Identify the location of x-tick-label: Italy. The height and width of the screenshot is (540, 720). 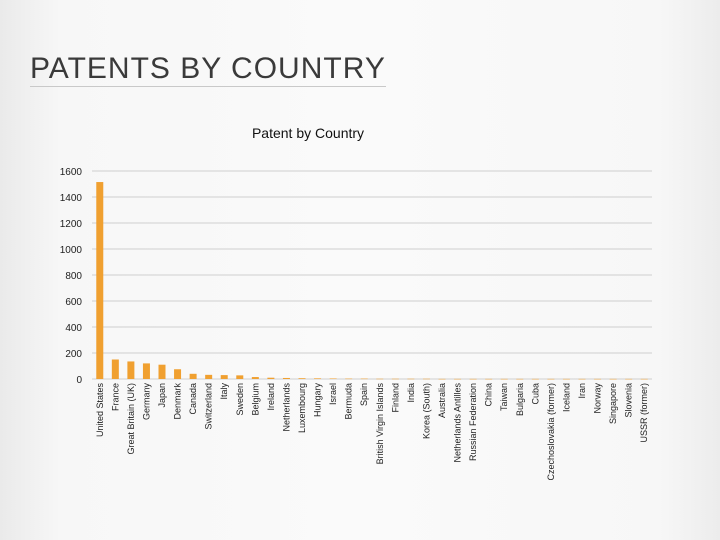
(224, 391).